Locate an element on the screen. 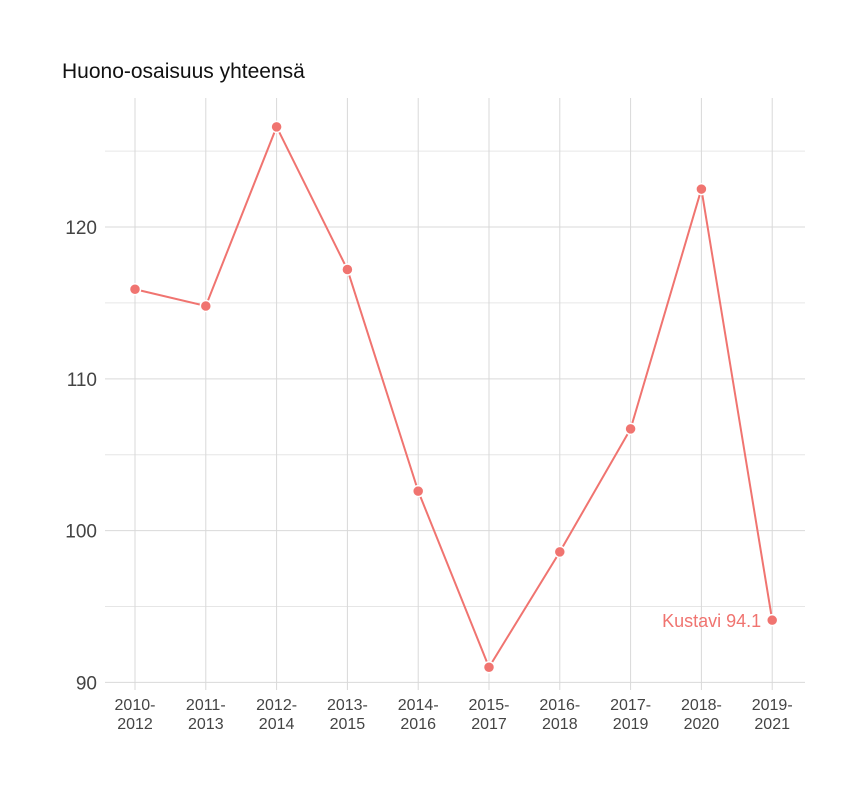 The height and width of the screenshot is (792, 864). end-label: Kustavi 94.1 is located at coordinates (711, 621).